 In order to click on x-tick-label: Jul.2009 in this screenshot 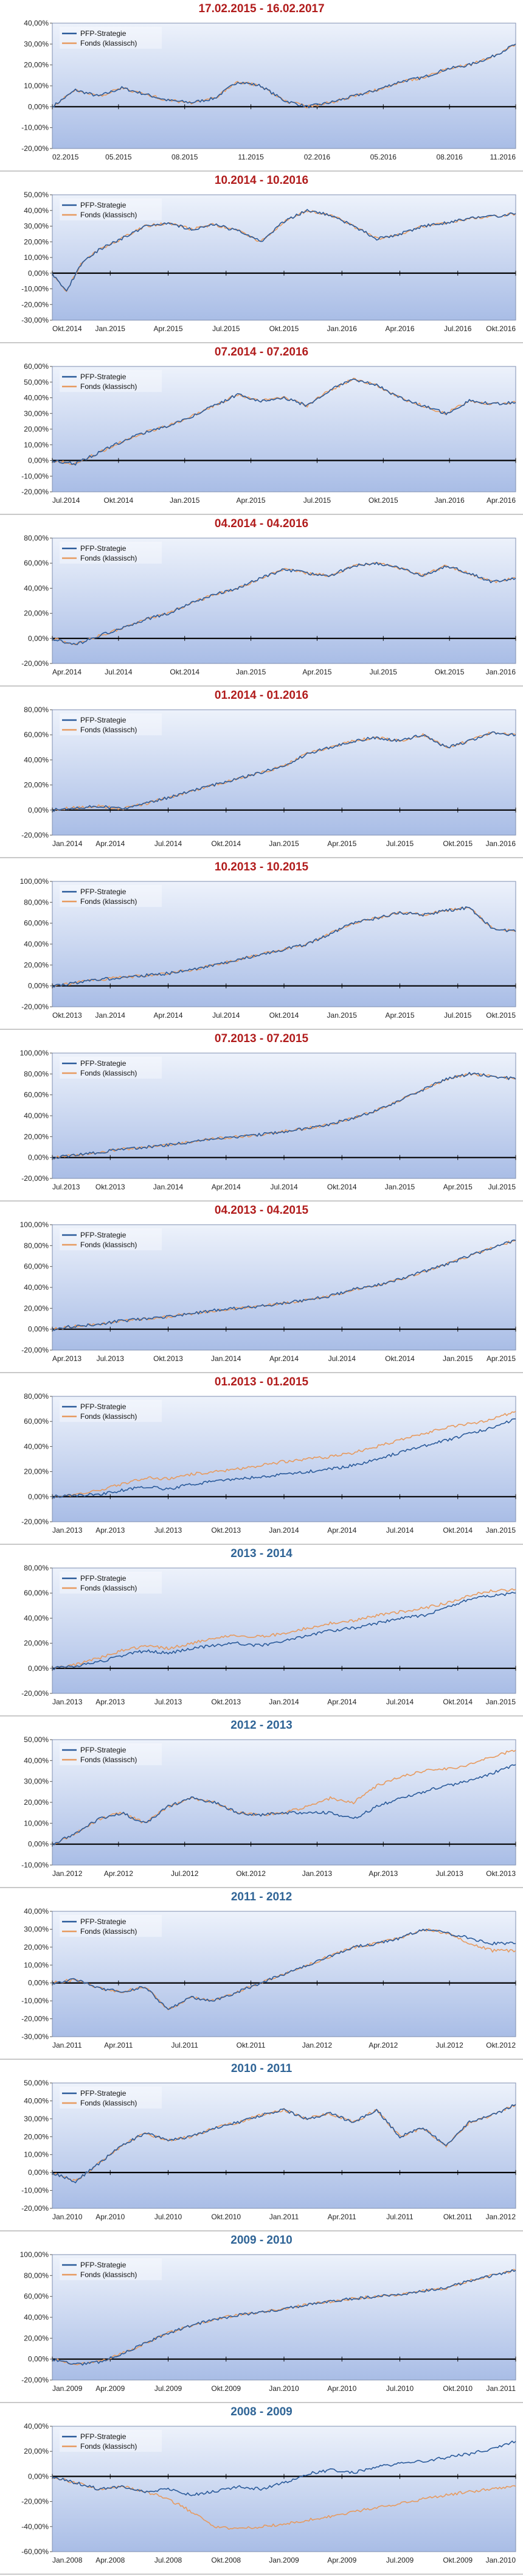, I will do `click(168, 2388)`.